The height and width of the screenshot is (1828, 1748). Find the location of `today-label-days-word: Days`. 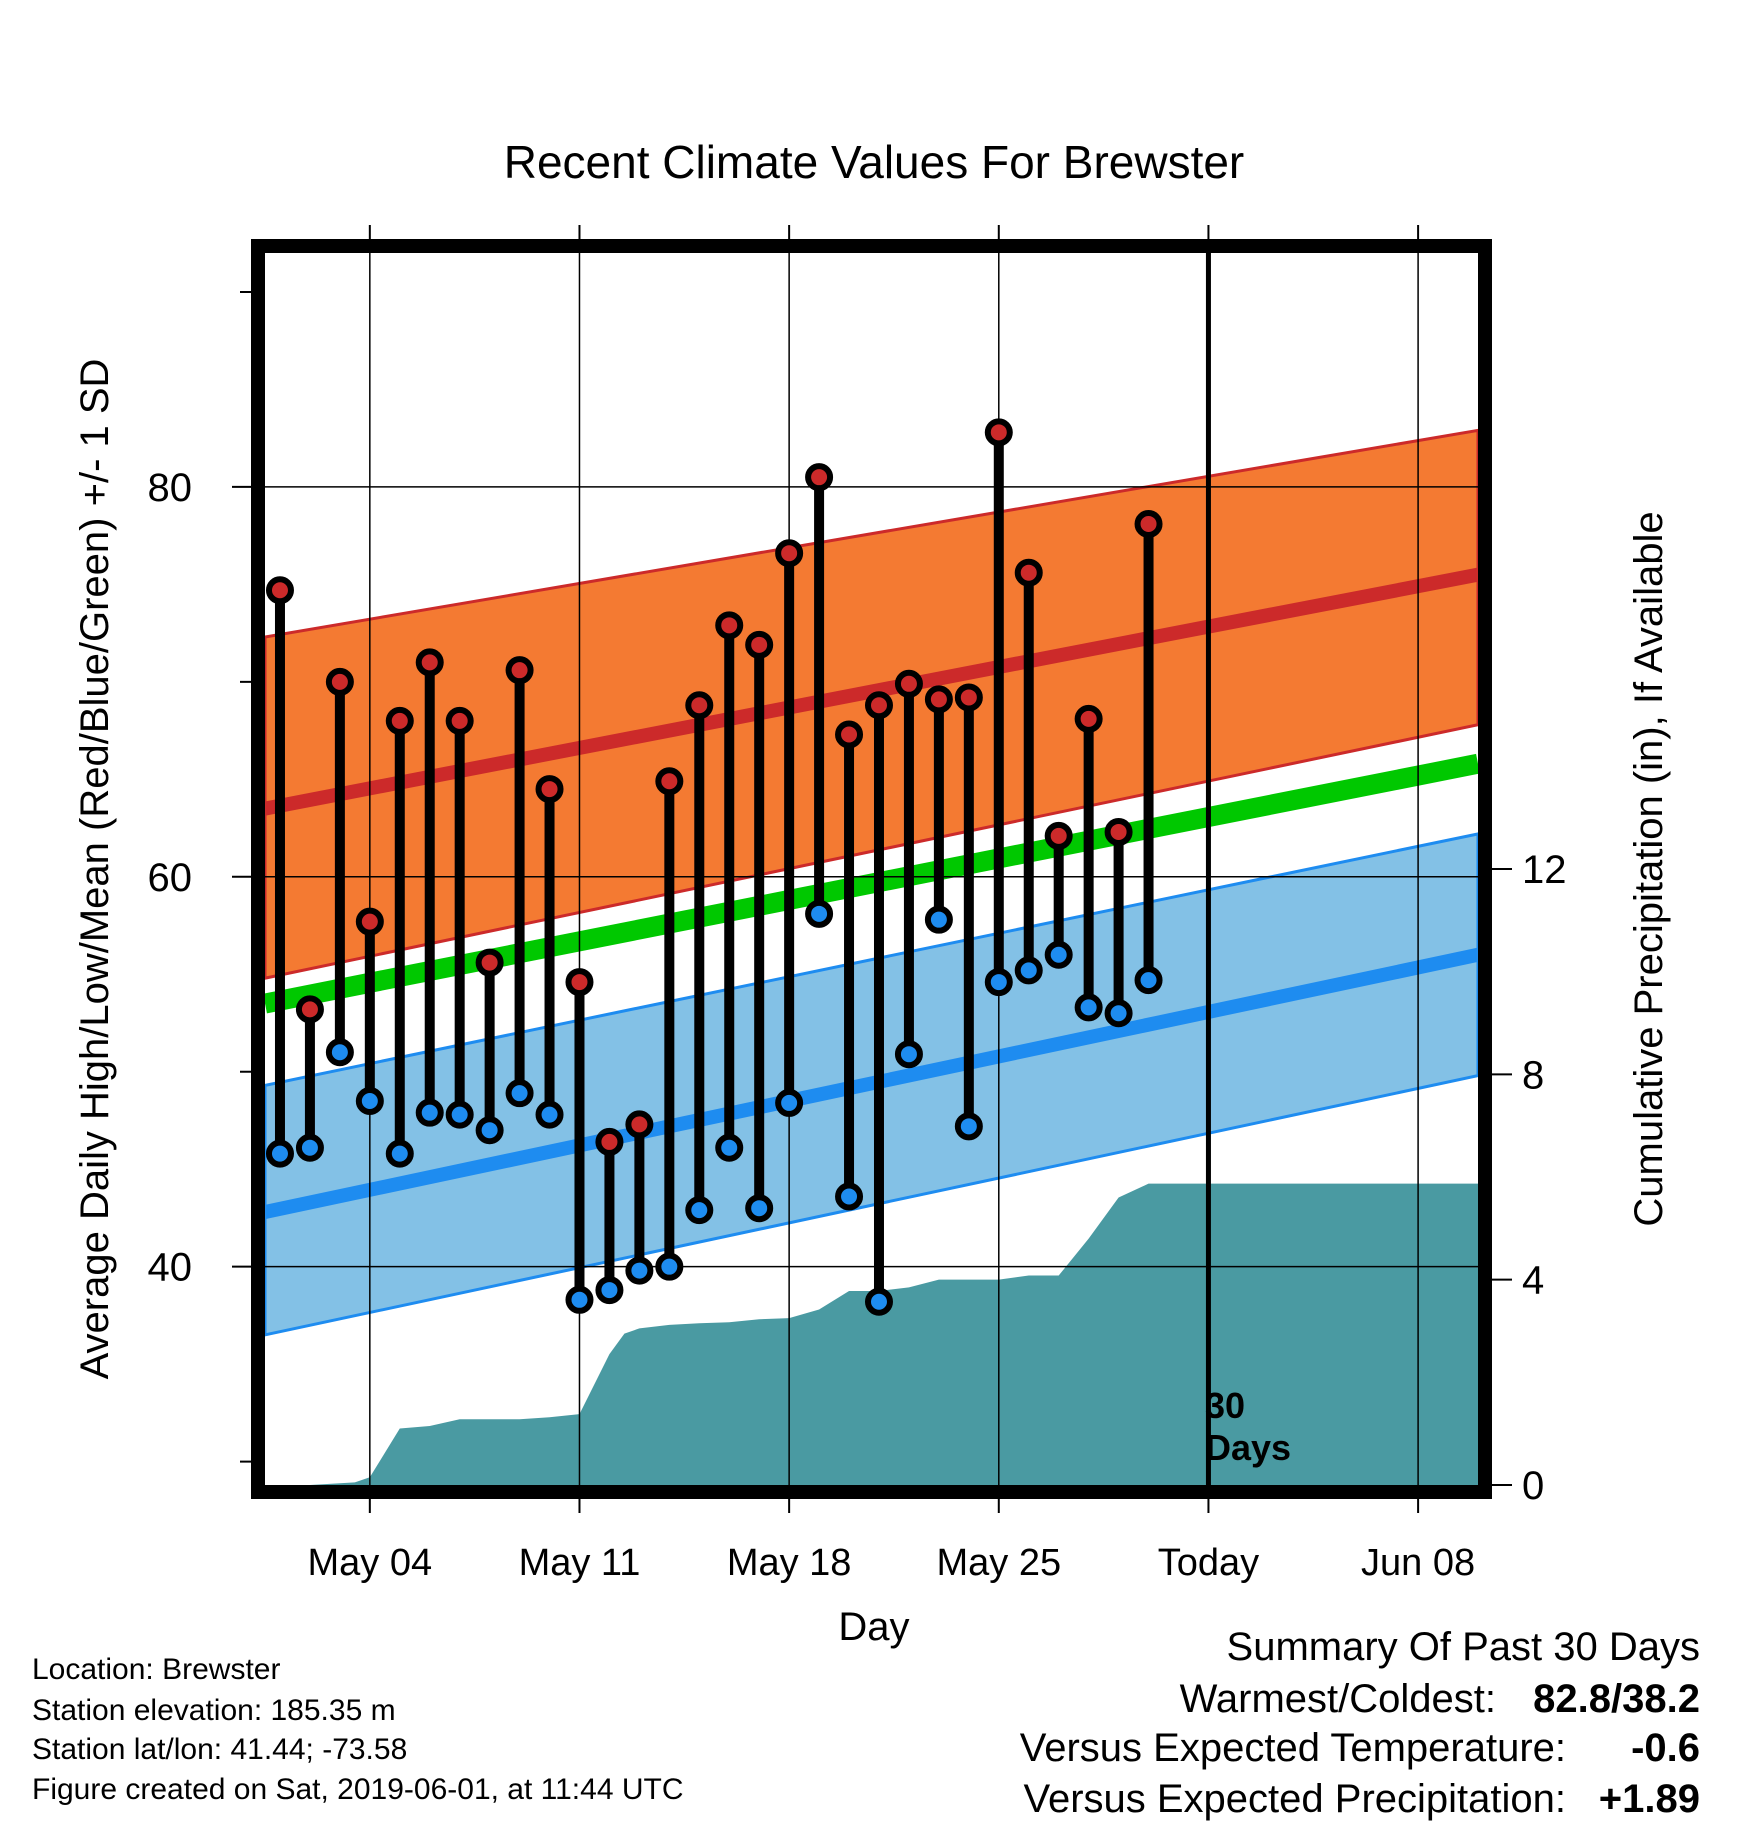

today-label-days-word: Days is located at coordinates (1248, 1447).